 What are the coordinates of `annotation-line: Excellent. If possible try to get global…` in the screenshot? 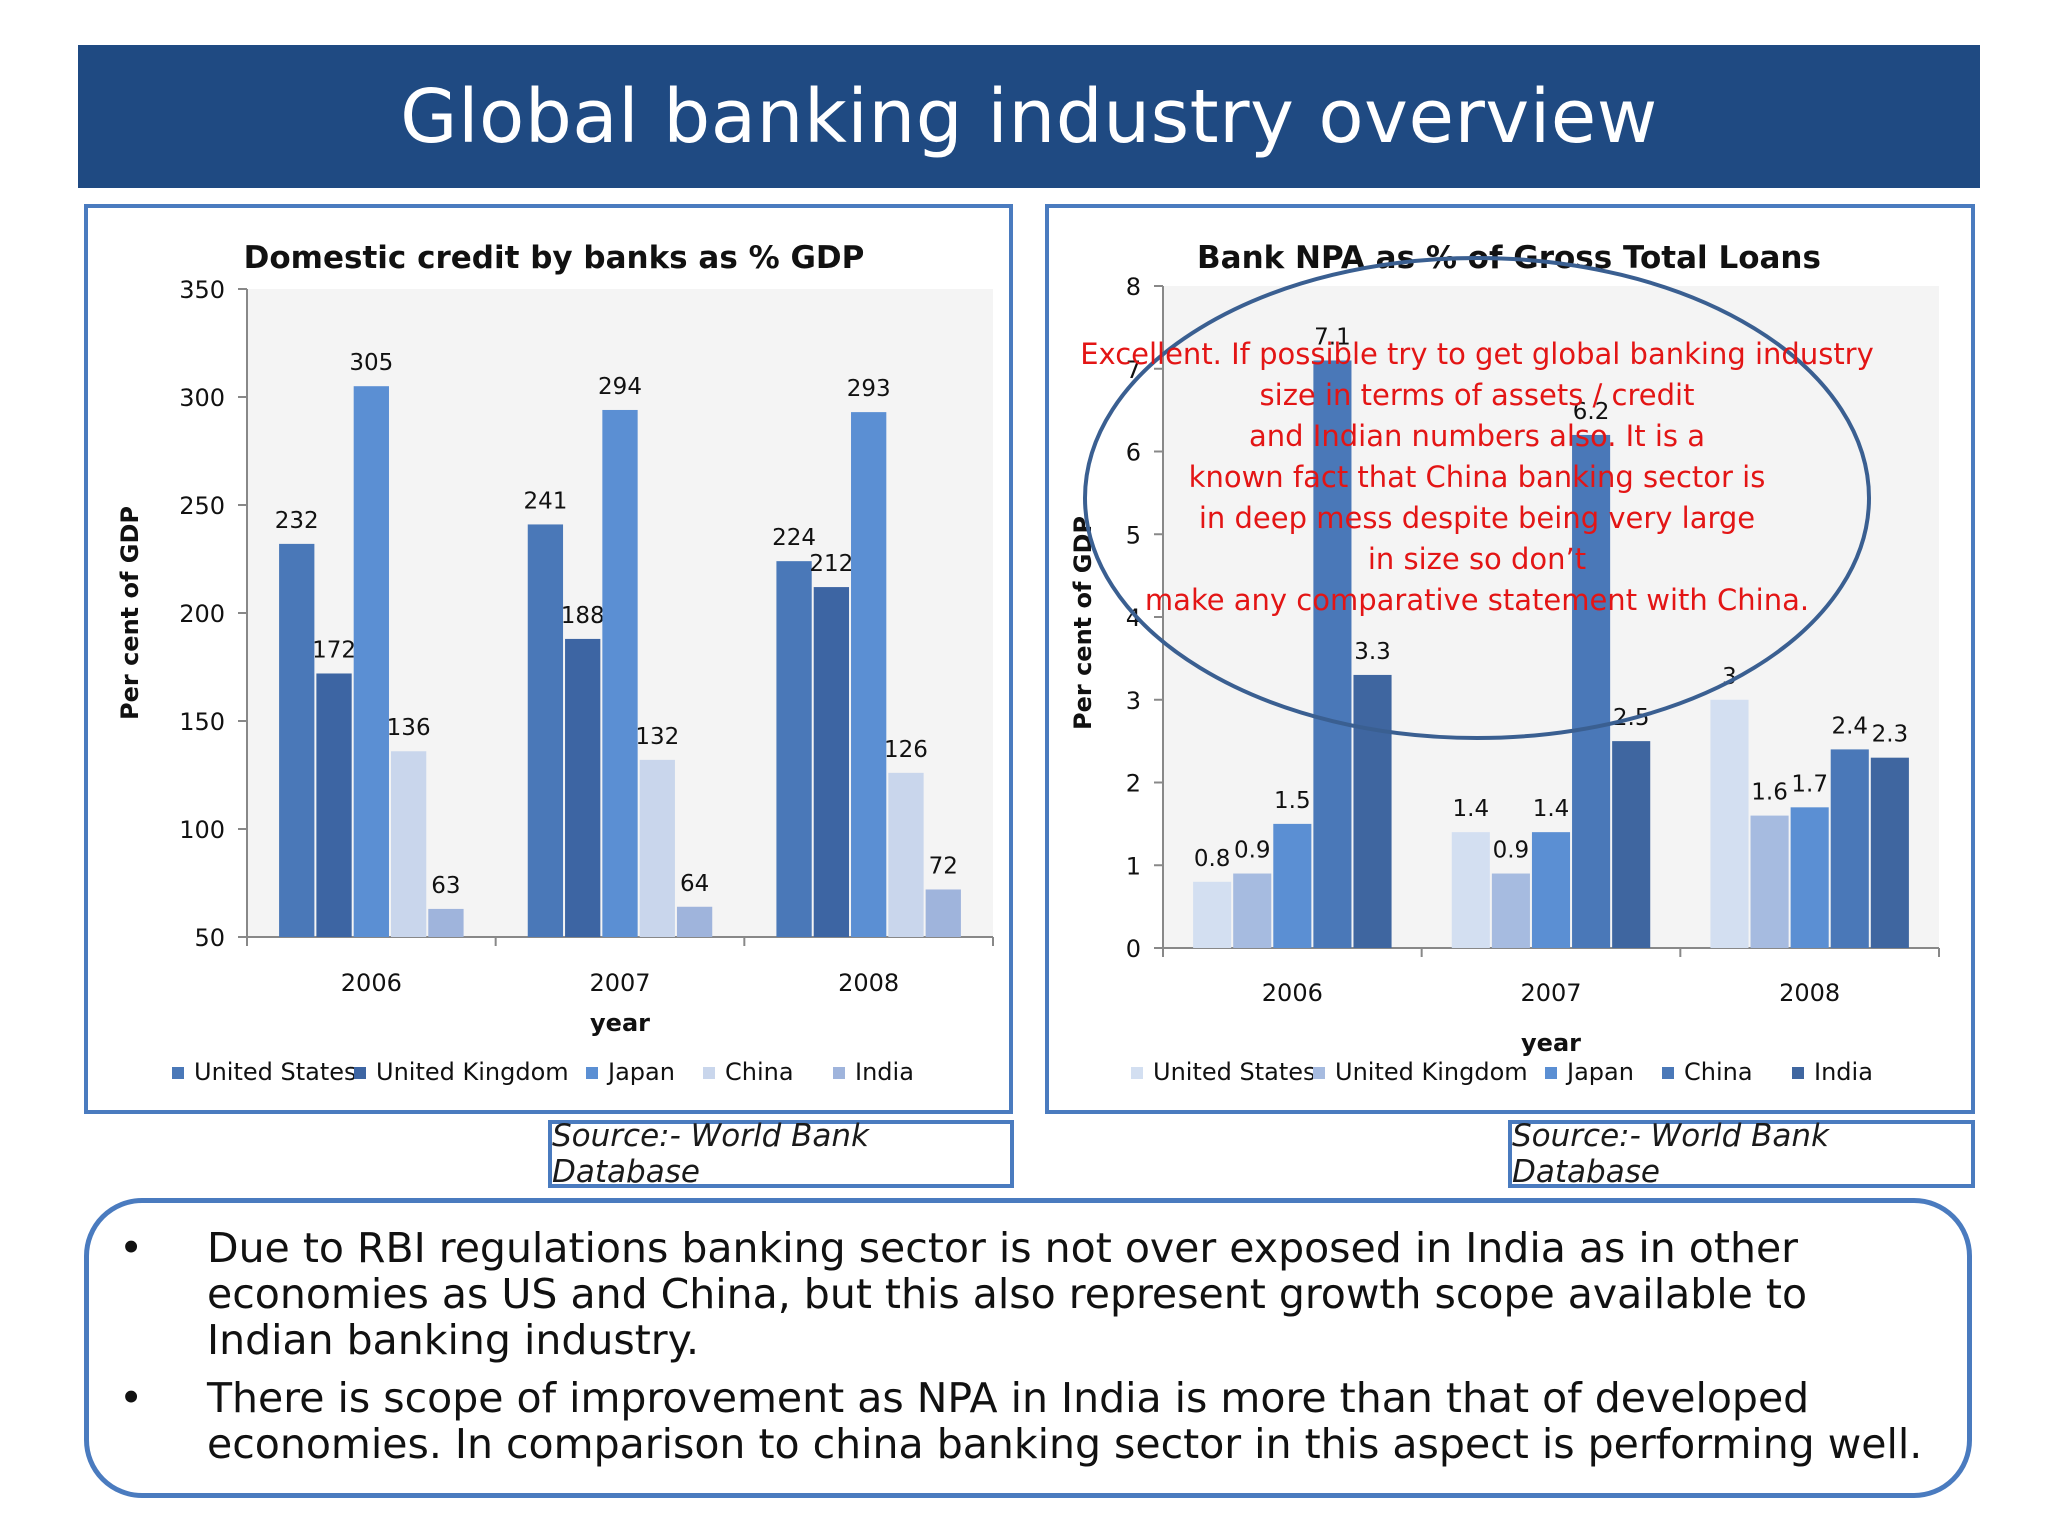 It's located at (1477, 354).